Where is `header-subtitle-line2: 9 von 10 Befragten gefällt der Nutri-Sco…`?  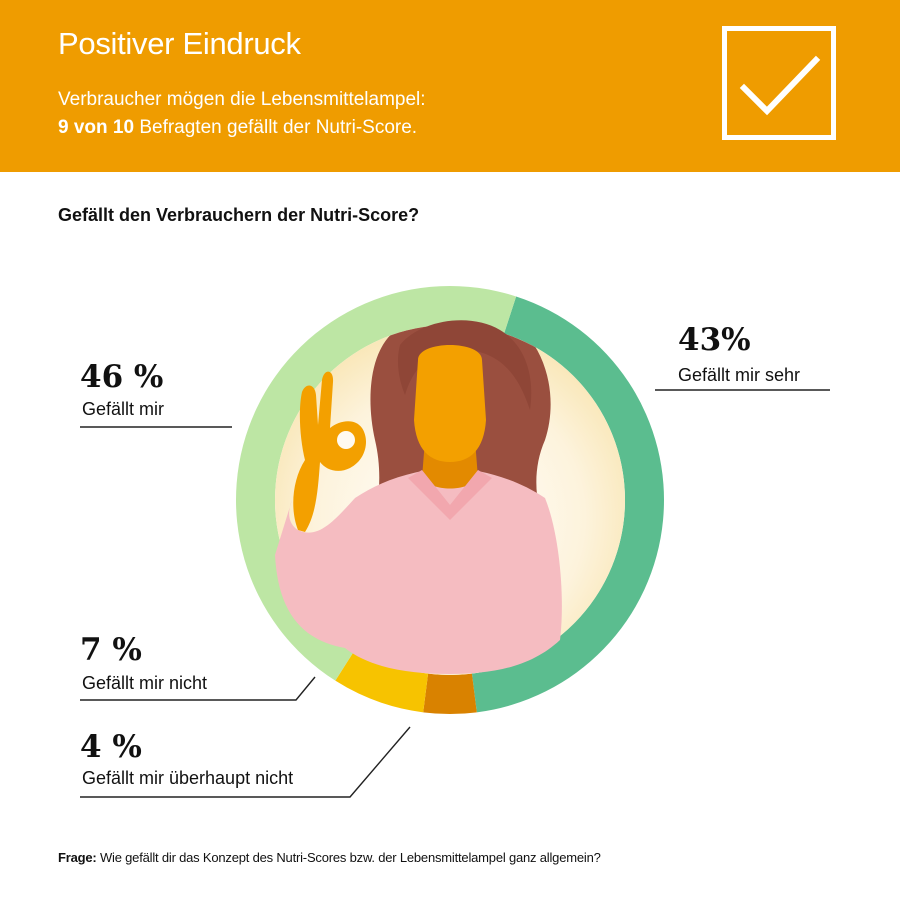 header-subtitle-line2: 9 von 10 Befragten gefällt der Nutri-Sco… is located at coordinates (237, 128).